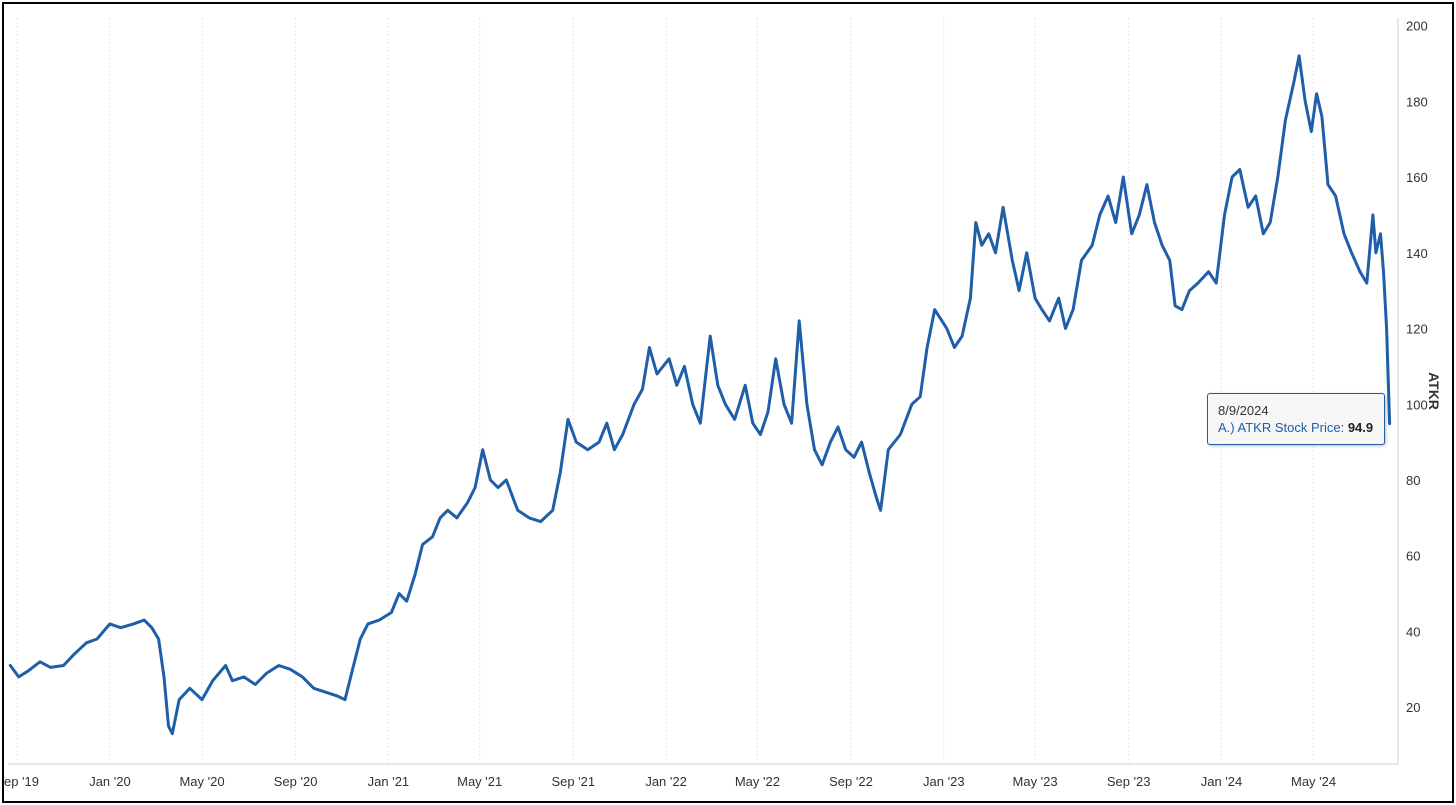  Describe the element at coordinates (1417, 329) in the screenshot. I see `y-tick-label: 120` at that location.